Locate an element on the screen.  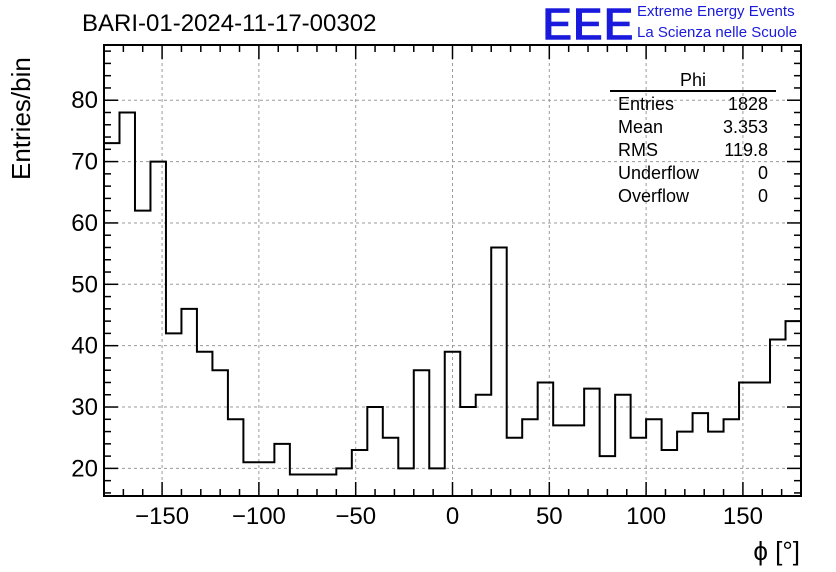
y-tick-label: 60 is located at coordinates (84, 223).